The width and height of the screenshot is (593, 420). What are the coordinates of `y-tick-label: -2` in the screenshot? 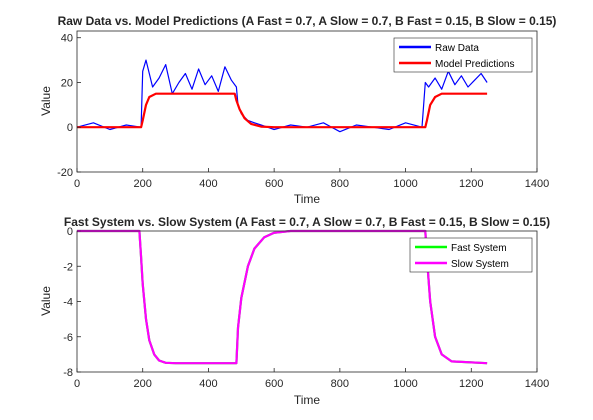 It's located at (68, 267).